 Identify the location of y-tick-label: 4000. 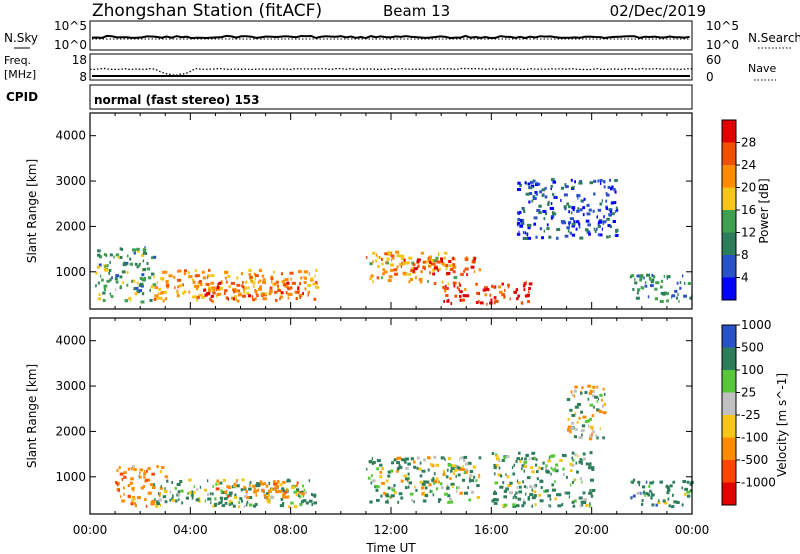
(70, 341).